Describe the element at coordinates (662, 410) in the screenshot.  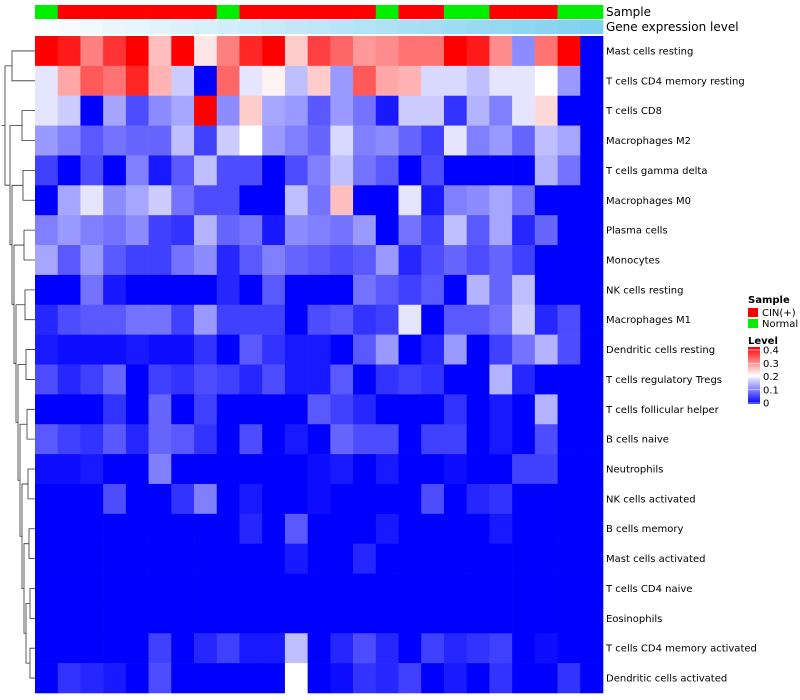
I see `row-label: T cells follicular helper` at that location.